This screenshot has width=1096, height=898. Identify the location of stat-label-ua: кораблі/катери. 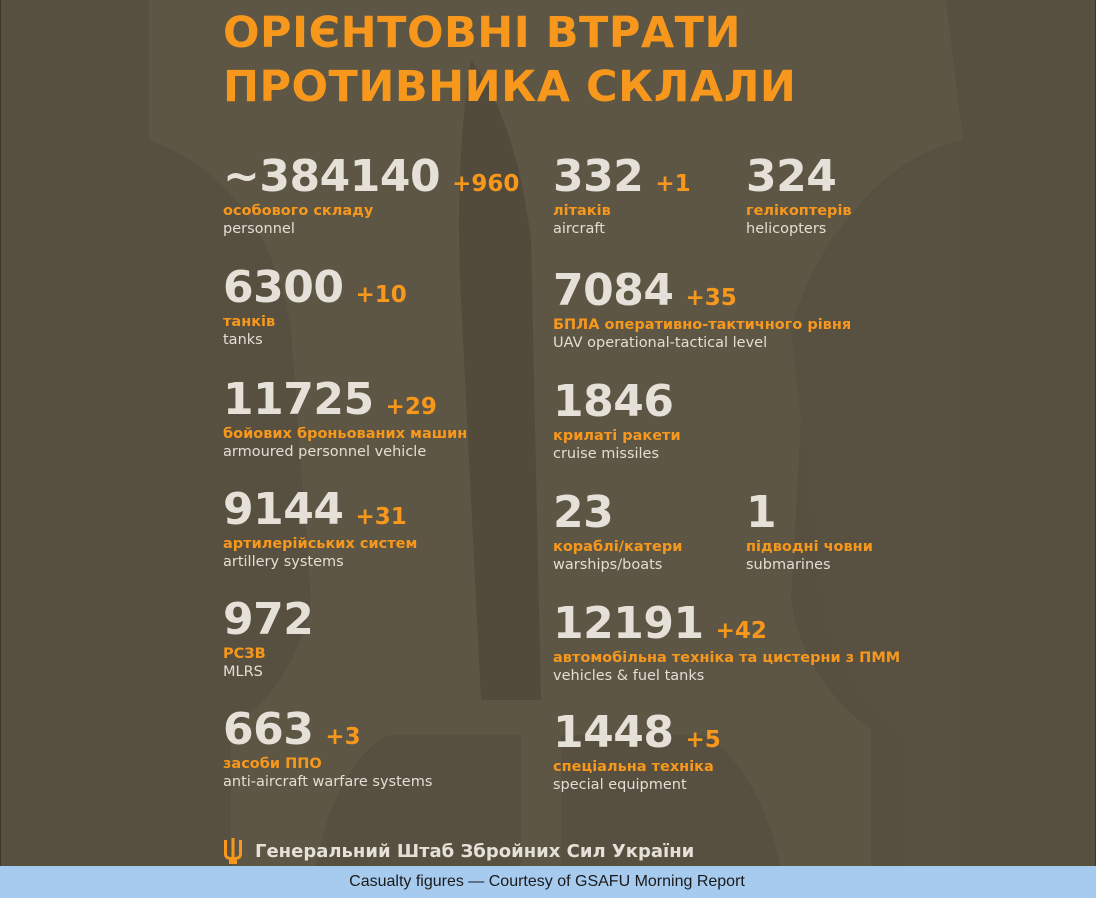
(618, 547).